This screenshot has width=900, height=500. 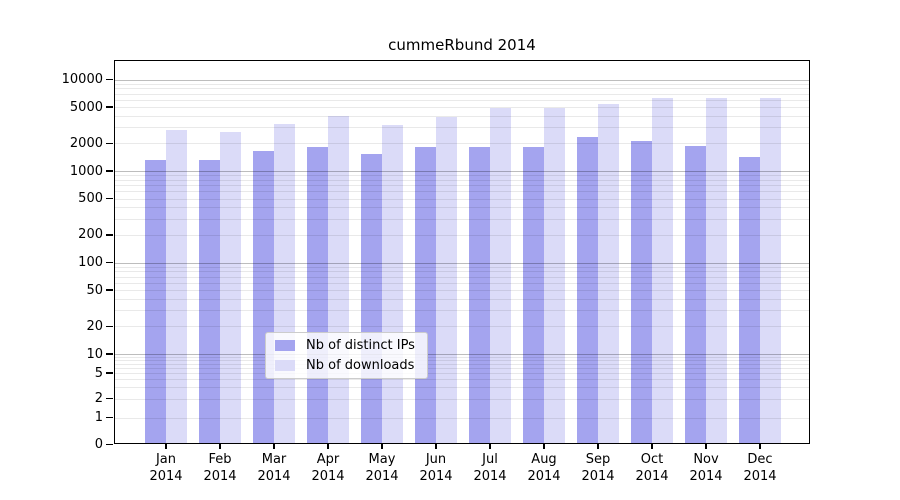 What do you see at coordinates (317, 295) in the screenshot?
I see `bar-distinct-ips-apr` at bounding box center [317, 295].